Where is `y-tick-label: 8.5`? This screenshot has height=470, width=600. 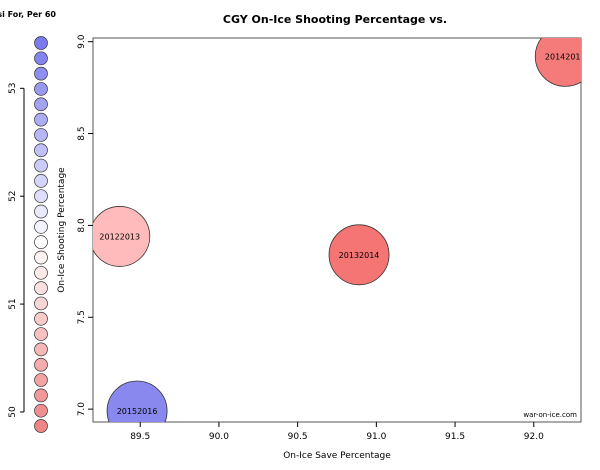 y-tick-label: 8.5 is located at coordinates (82, 133).